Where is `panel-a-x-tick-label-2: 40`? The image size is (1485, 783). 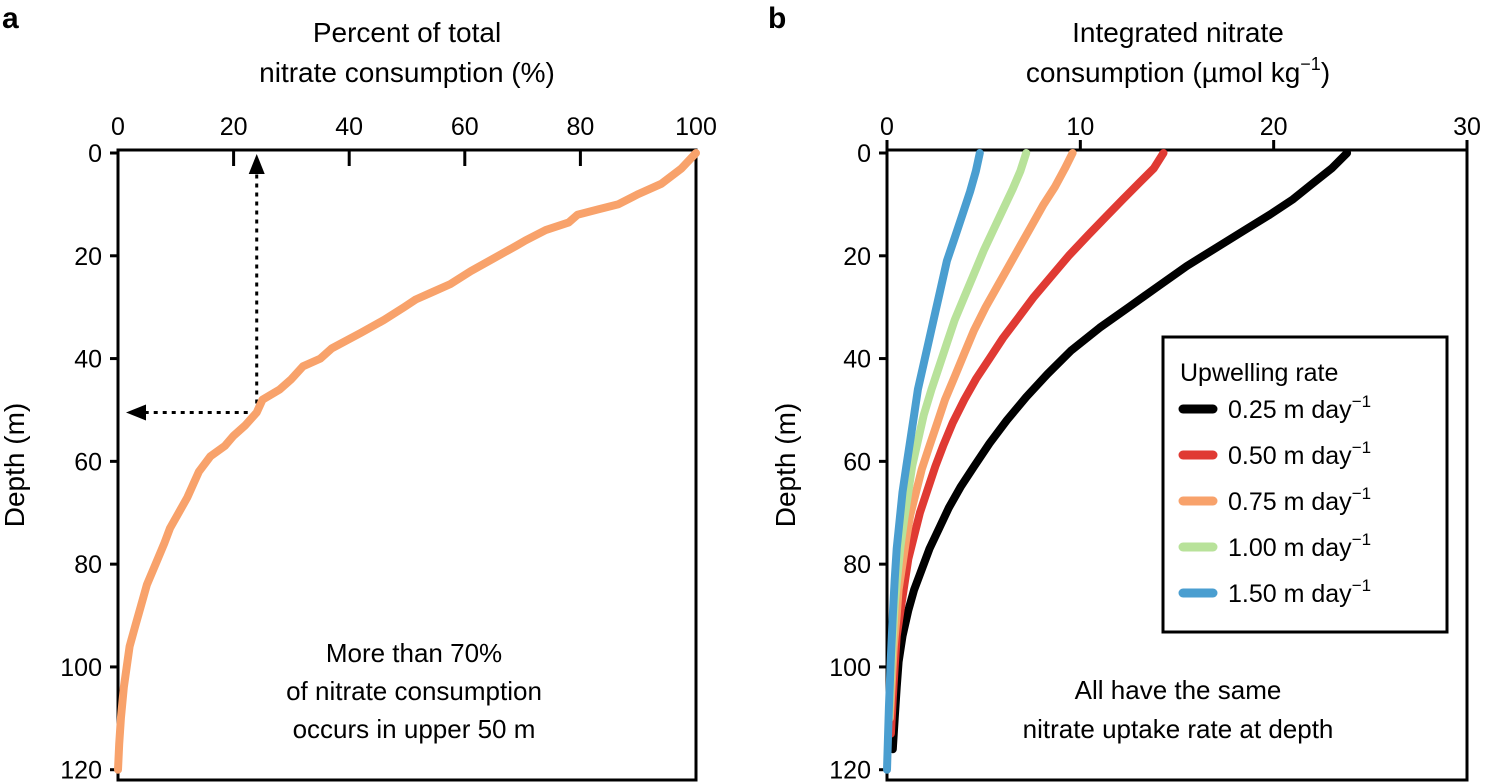 panel-a-x-tick-label-2: 40 is located at coordinates (349, 127).